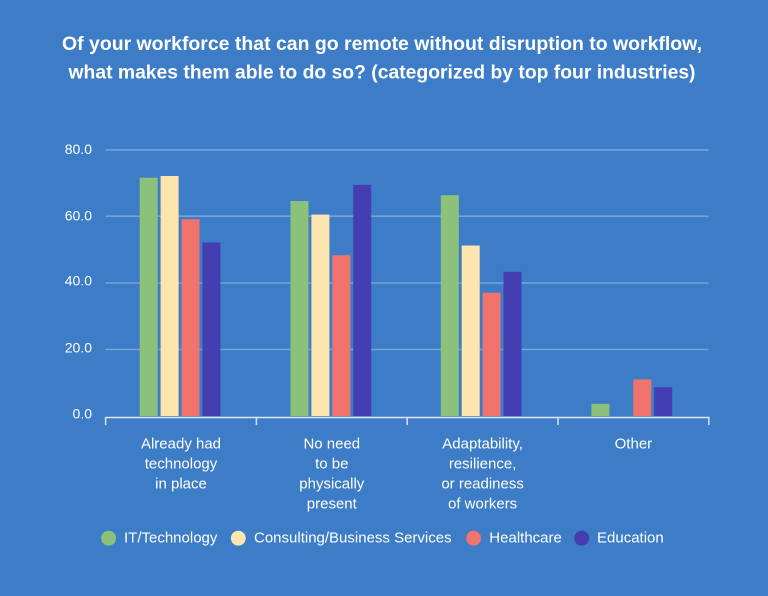 The image size is (768, 596). I want to click on svg-text: 60.0, so click(78, 215).